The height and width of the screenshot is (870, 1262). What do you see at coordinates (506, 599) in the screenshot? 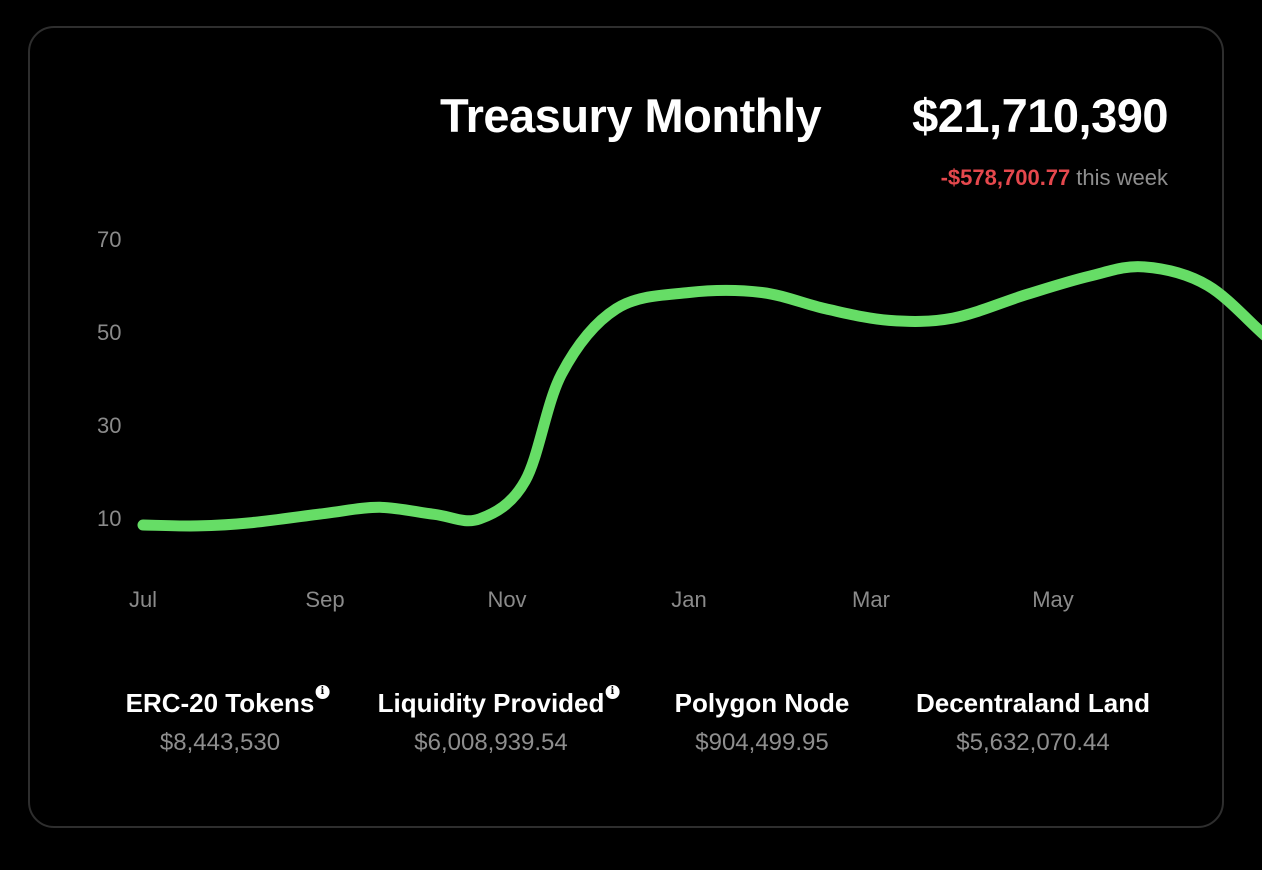
I see `x-tick-label: Nov` at bounding box center [506, 599].